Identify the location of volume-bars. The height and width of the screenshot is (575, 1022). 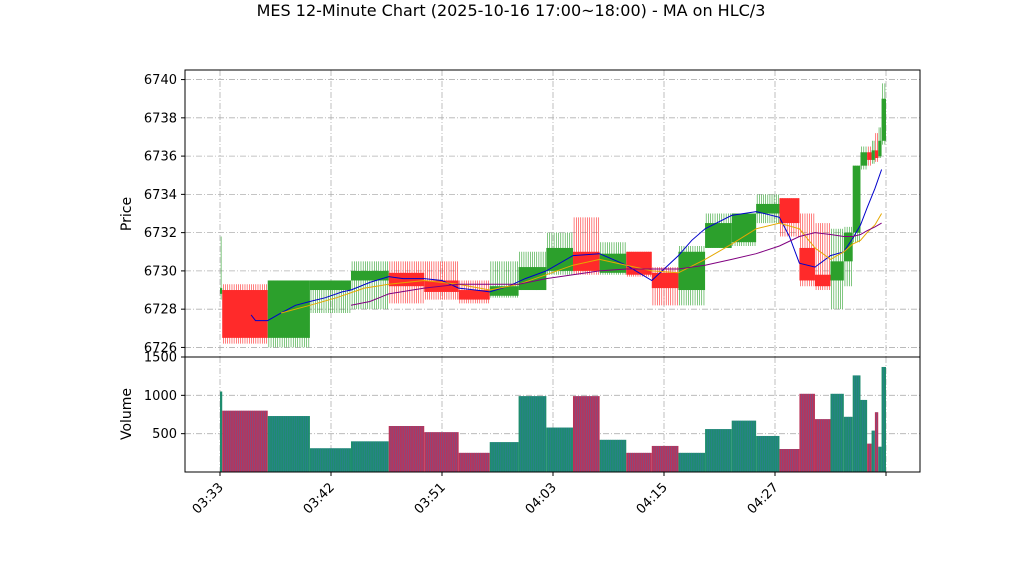
(553, 419).